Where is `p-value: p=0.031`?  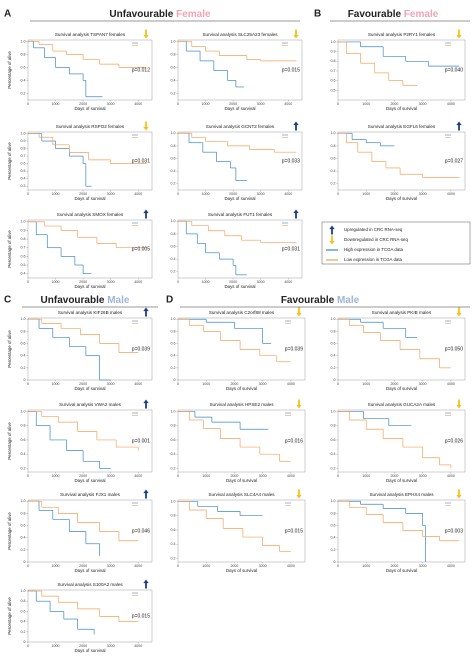
p-value: p=0.031 is located at coordinates (291, 249).